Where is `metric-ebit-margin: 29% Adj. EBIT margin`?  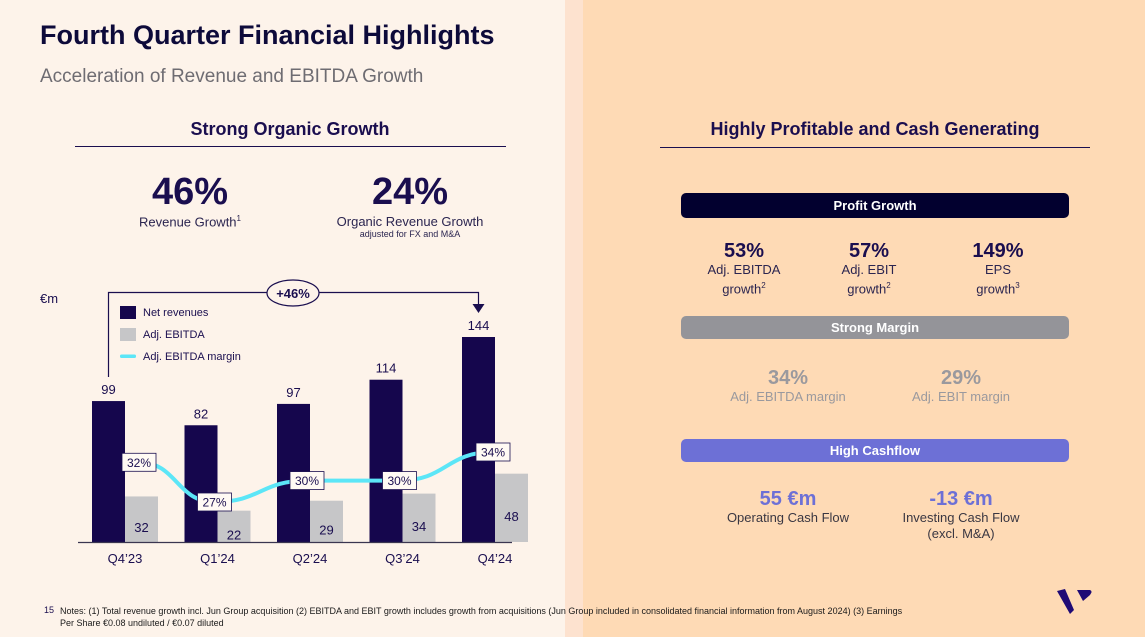 metric-ebit-margin: 29% Adj. EBIT margin is located at coordinates (961, 386).